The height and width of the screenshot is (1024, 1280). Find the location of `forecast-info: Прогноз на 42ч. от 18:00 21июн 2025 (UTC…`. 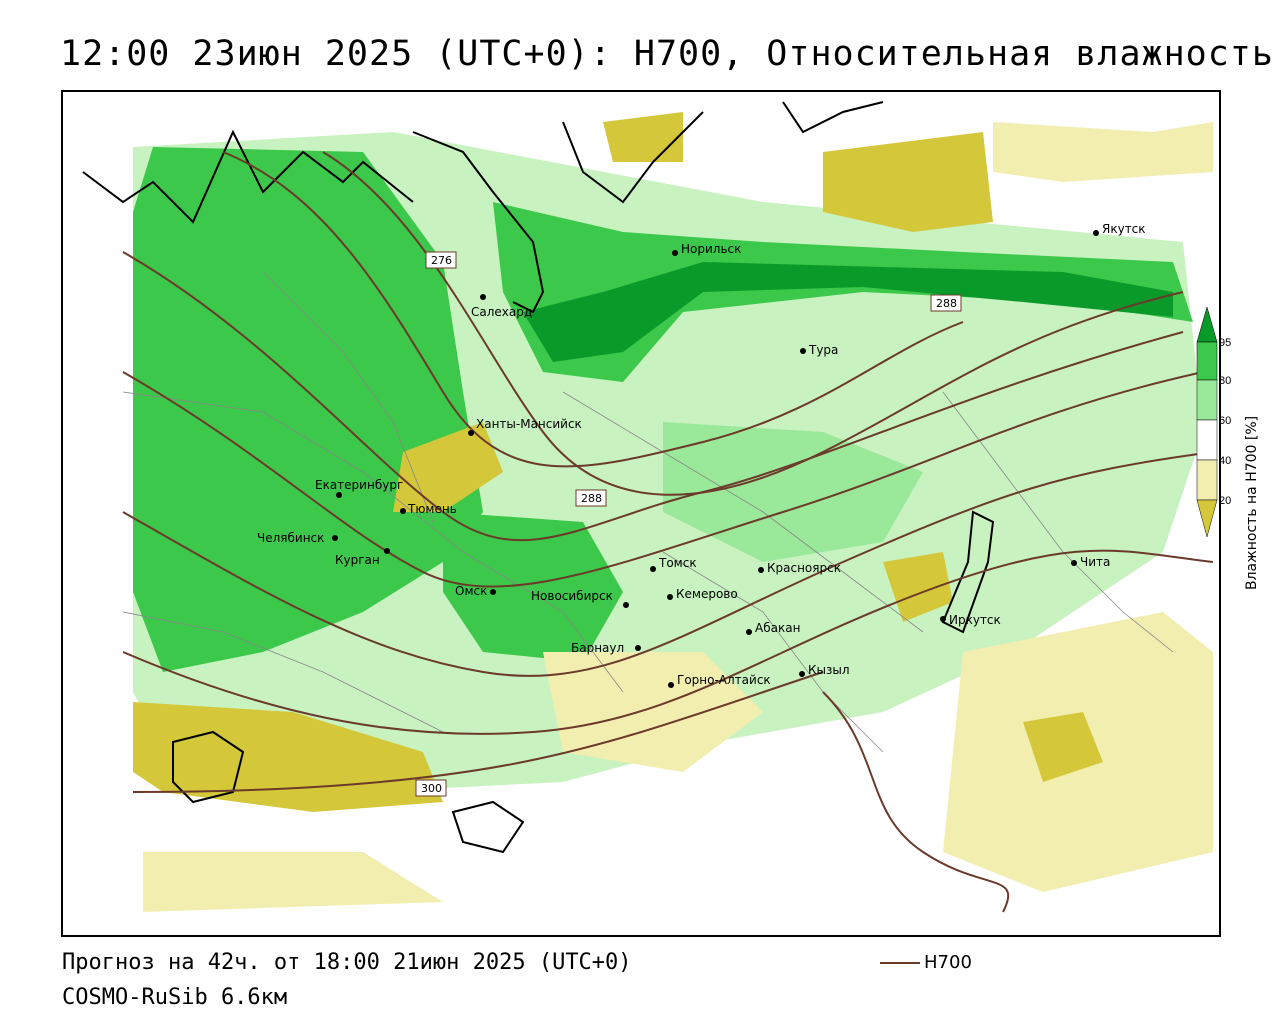

forecast-info: Прогноз на 42ч. от 18:00 21июн 2025 (UTC… is located at coordinates (347, 962).